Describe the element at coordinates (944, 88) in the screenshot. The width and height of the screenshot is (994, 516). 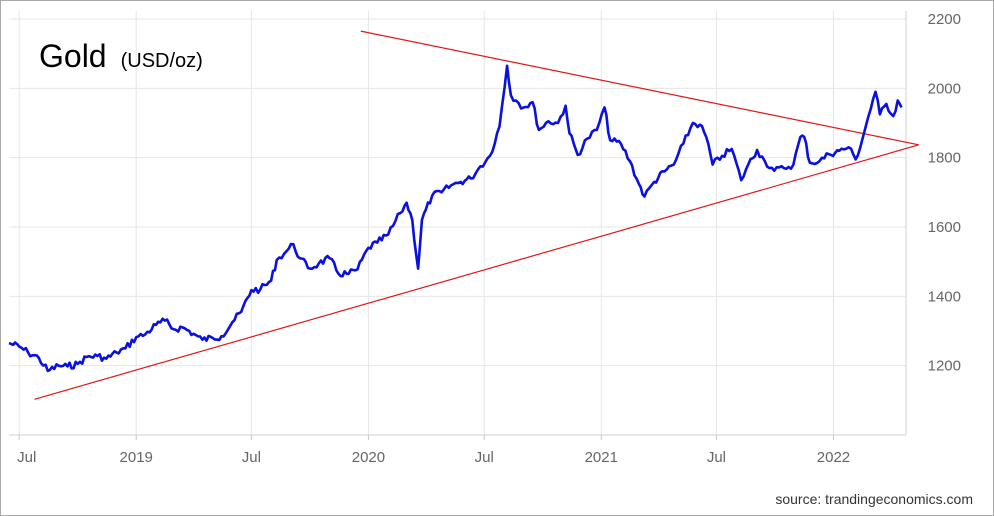
I see `y-tick-2000: 2000` at that location.